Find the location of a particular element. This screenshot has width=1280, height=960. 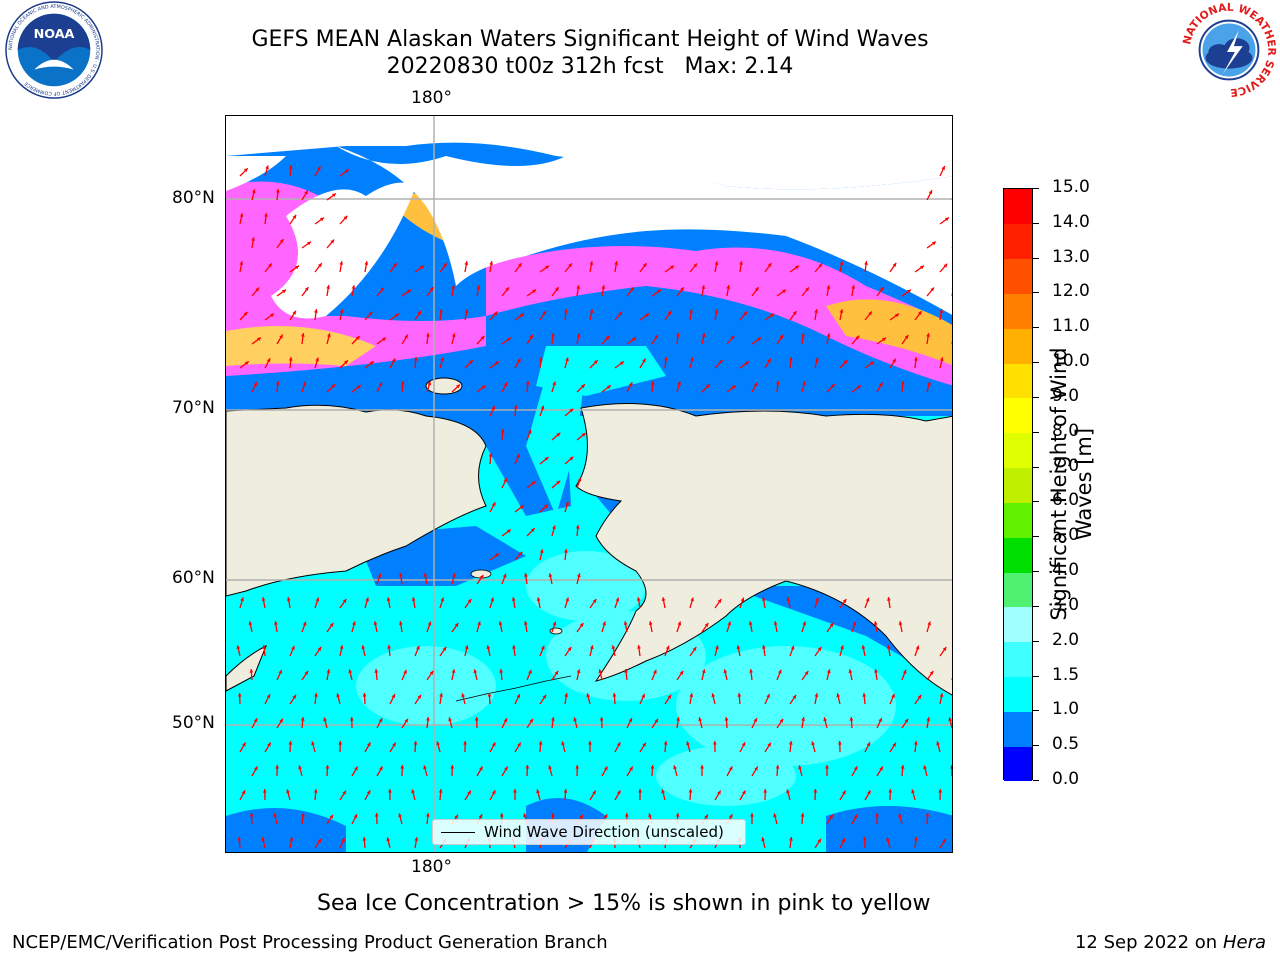

colorbar-tick-label: 14.0 is located at coordinates (1071, 221).